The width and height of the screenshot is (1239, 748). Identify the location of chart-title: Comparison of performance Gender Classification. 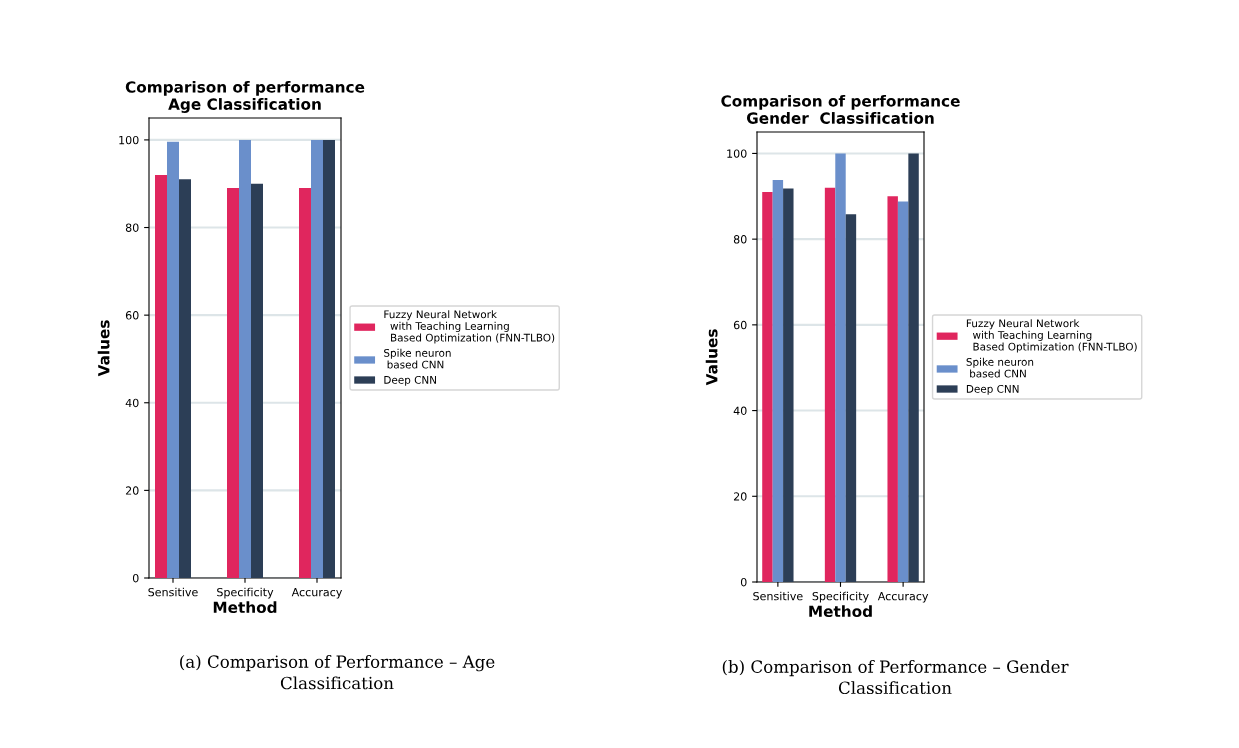
(840, 109).